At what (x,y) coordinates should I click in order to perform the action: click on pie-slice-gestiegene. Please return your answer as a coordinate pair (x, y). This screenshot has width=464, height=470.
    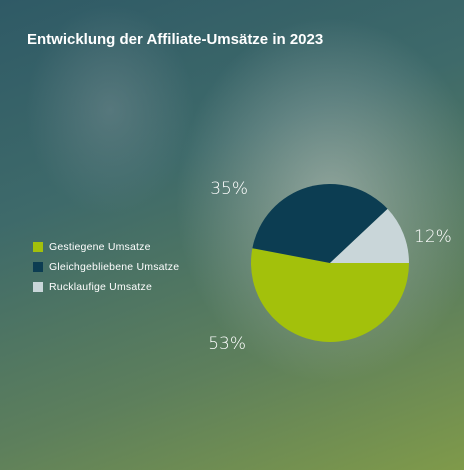
    Looking at the image, I should click on (329, 295).